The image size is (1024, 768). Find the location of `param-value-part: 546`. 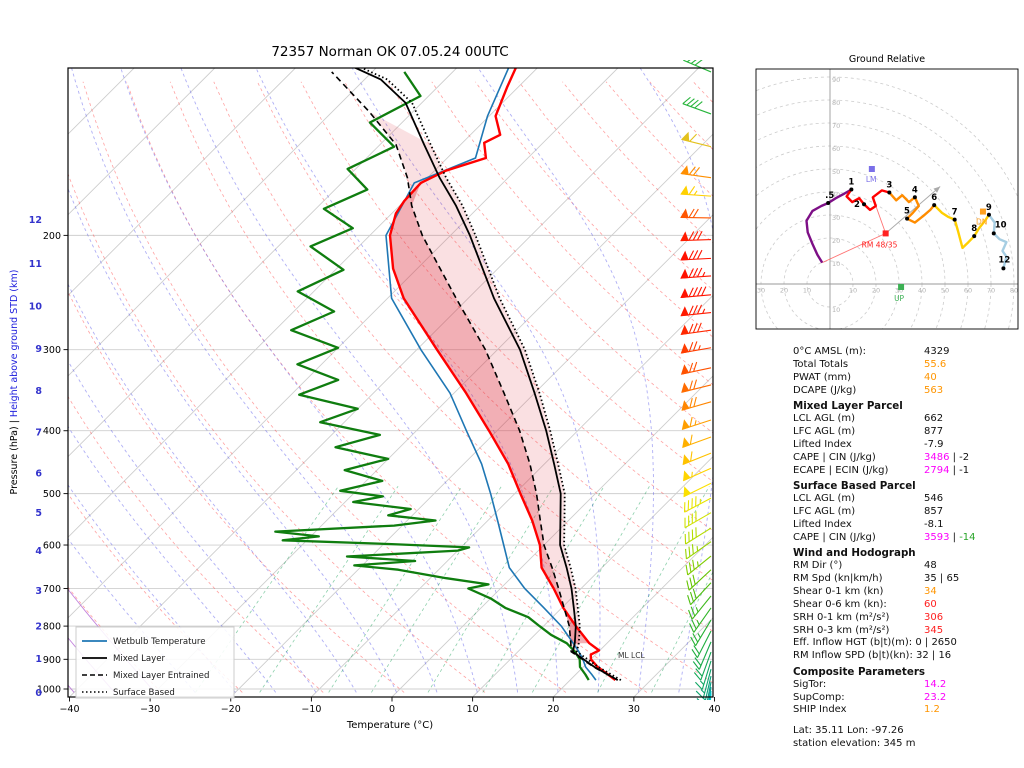

param-value-part: 546 is located at coordinates (934, 498).